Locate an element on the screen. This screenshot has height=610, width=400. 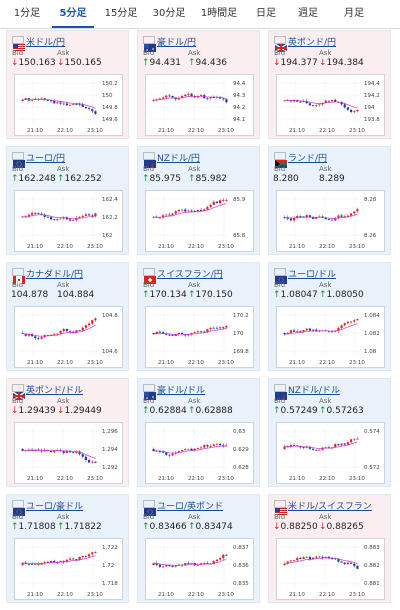
pair-title-link: 米ドル/円 is located at coordinates (38, 41).